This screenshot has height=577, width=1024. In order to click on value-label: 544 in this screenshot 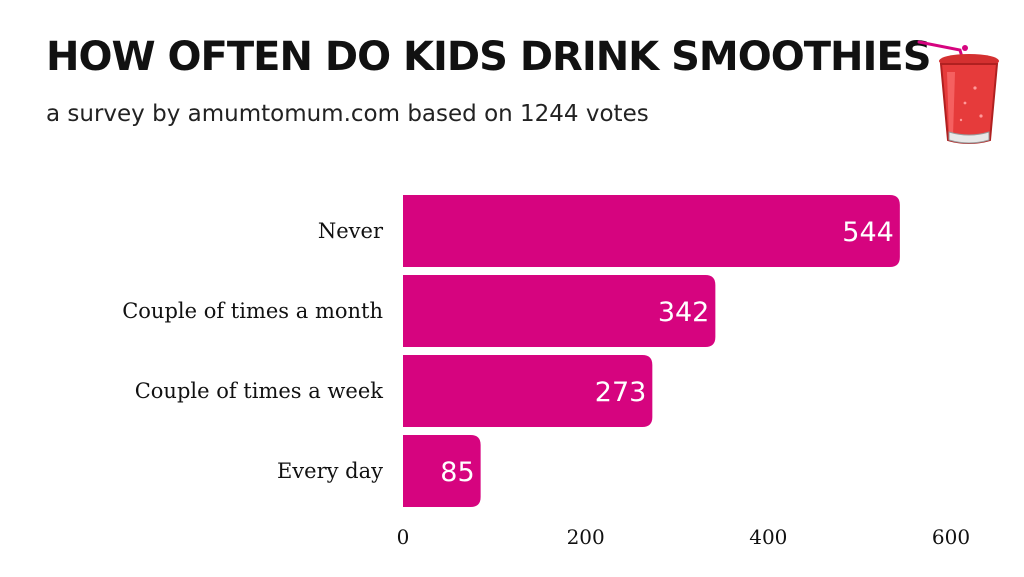, I will do `click(868, 232)`.